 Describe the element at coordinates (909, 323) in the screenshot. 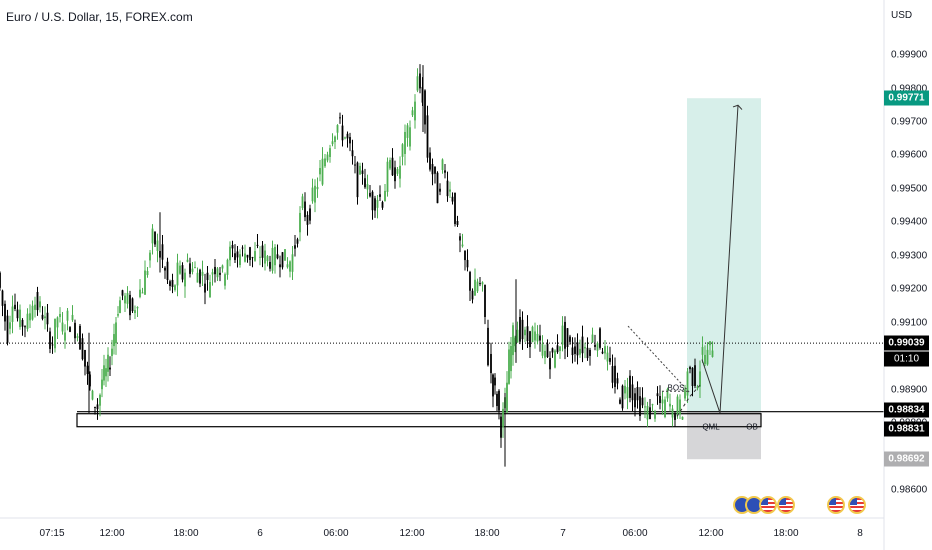

I see `y-tick-label: 0.99100` at that location.